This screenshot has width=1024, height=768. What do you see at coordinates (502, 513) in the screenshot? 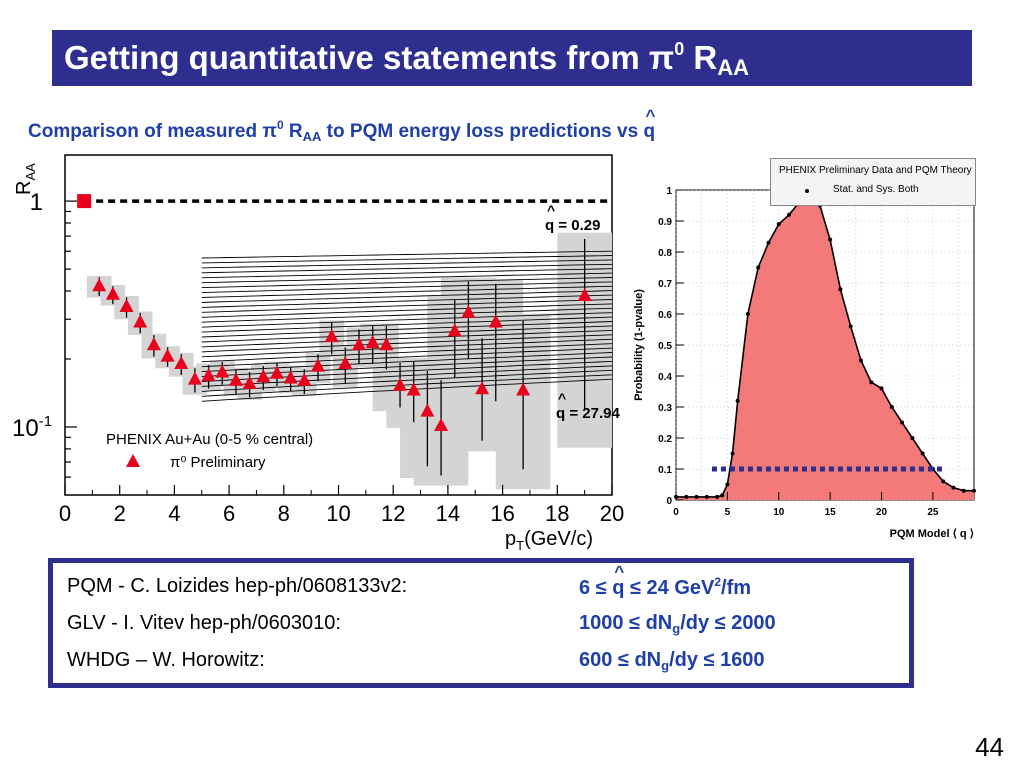
I see `x-tick-label: 16` at bounding box center [502, 513].